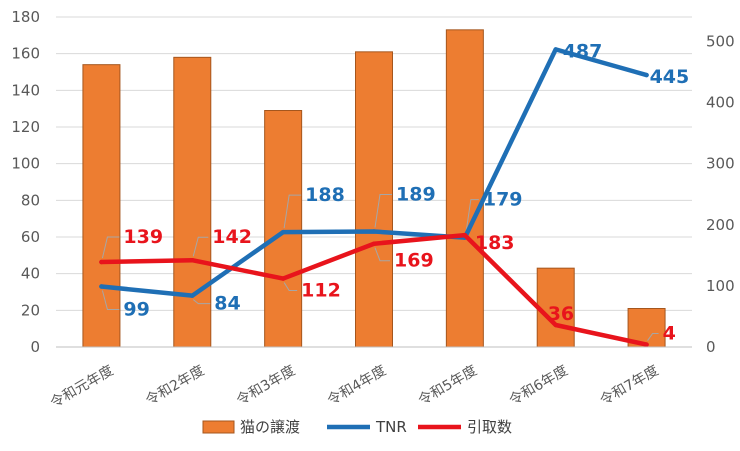 This screenshot has width=740, height=451. Describe the element at coordinates (175, 386) in the screenshot. I see `x-category-label: 令和2年度` at that location.